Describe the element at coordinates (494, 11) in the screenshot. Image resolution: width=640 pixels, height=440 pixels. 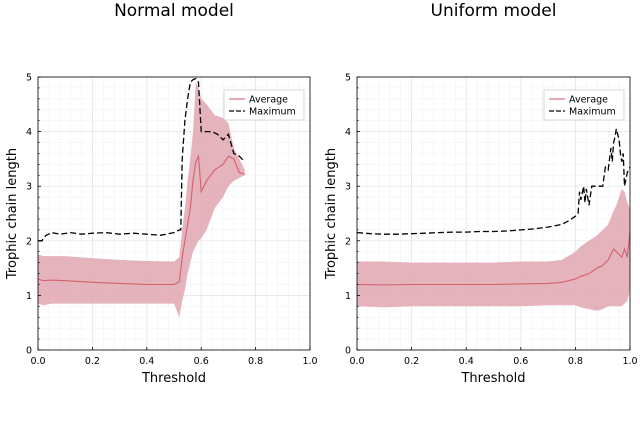
I see `chart-title: Uniform model` at that location.